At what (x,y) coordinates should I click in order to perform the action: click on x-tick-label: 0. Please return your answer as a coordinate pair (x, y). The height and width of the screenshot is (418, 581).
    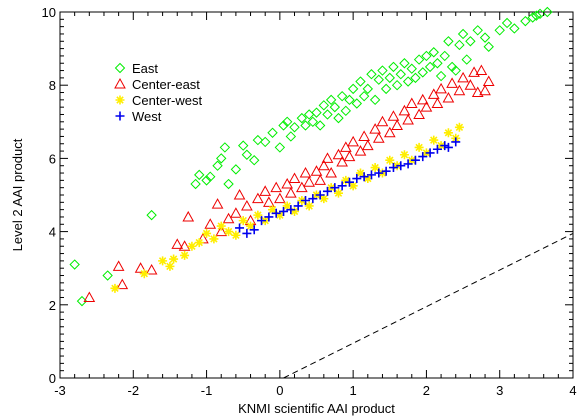
    Looking at the image, I should click on (279, 390).